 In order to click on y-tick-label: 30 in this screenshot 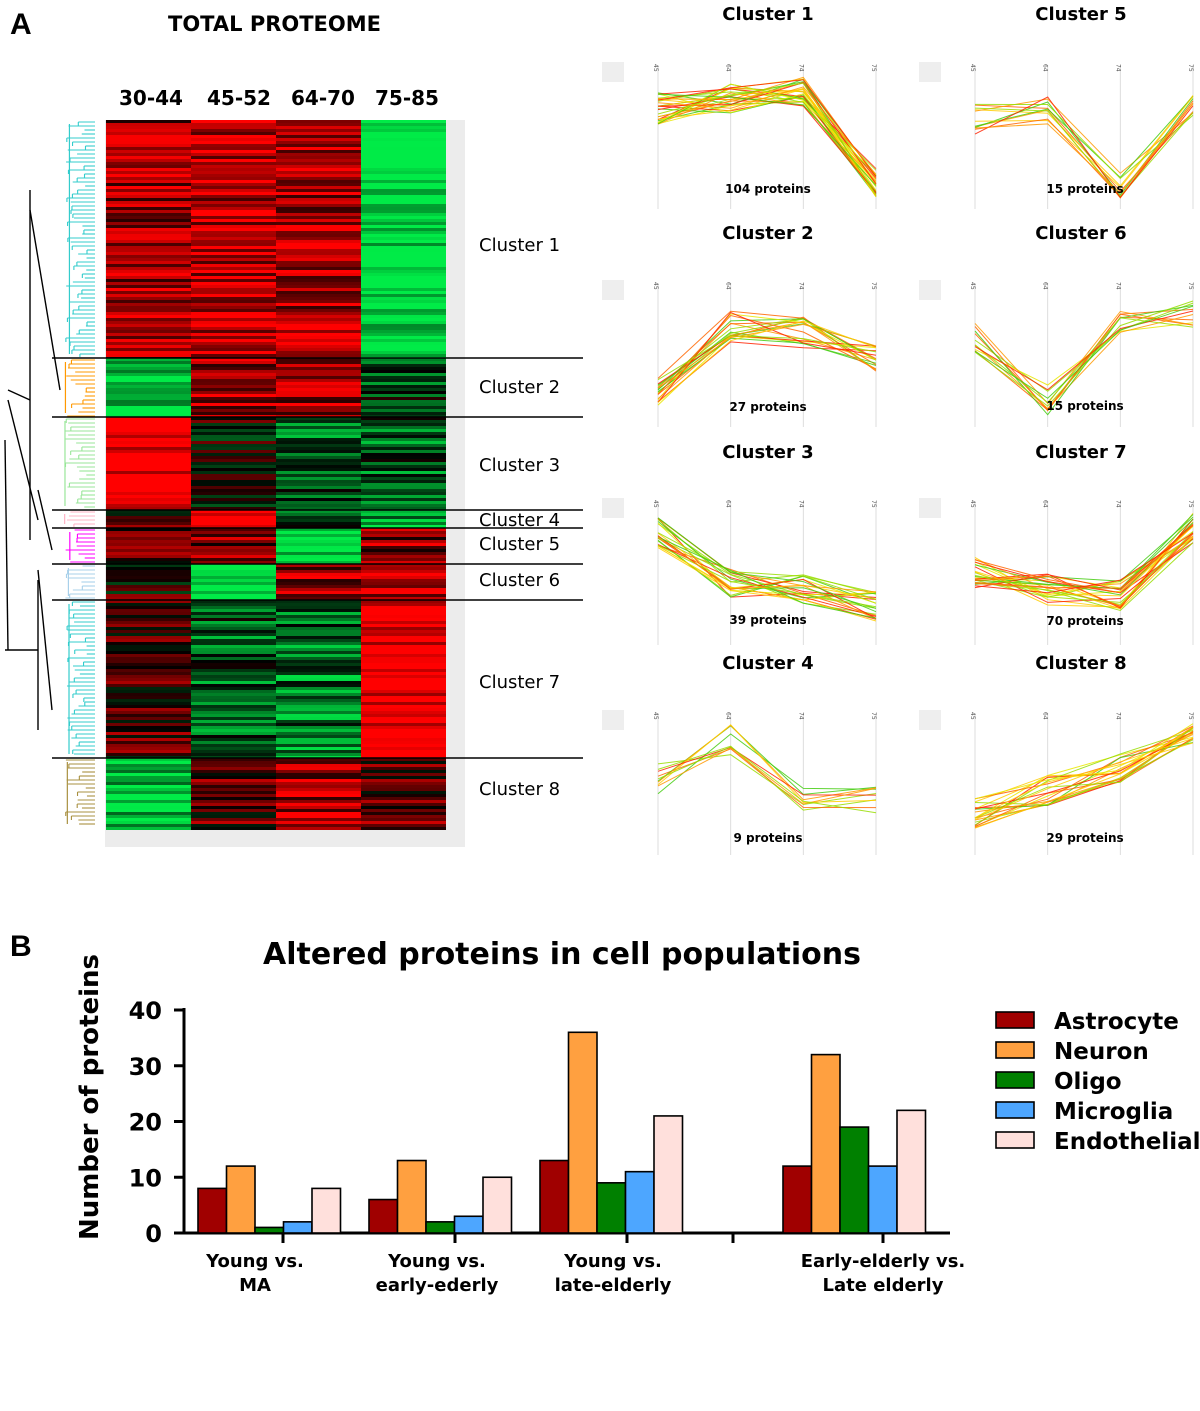, I will do `click(145, 1067)`.